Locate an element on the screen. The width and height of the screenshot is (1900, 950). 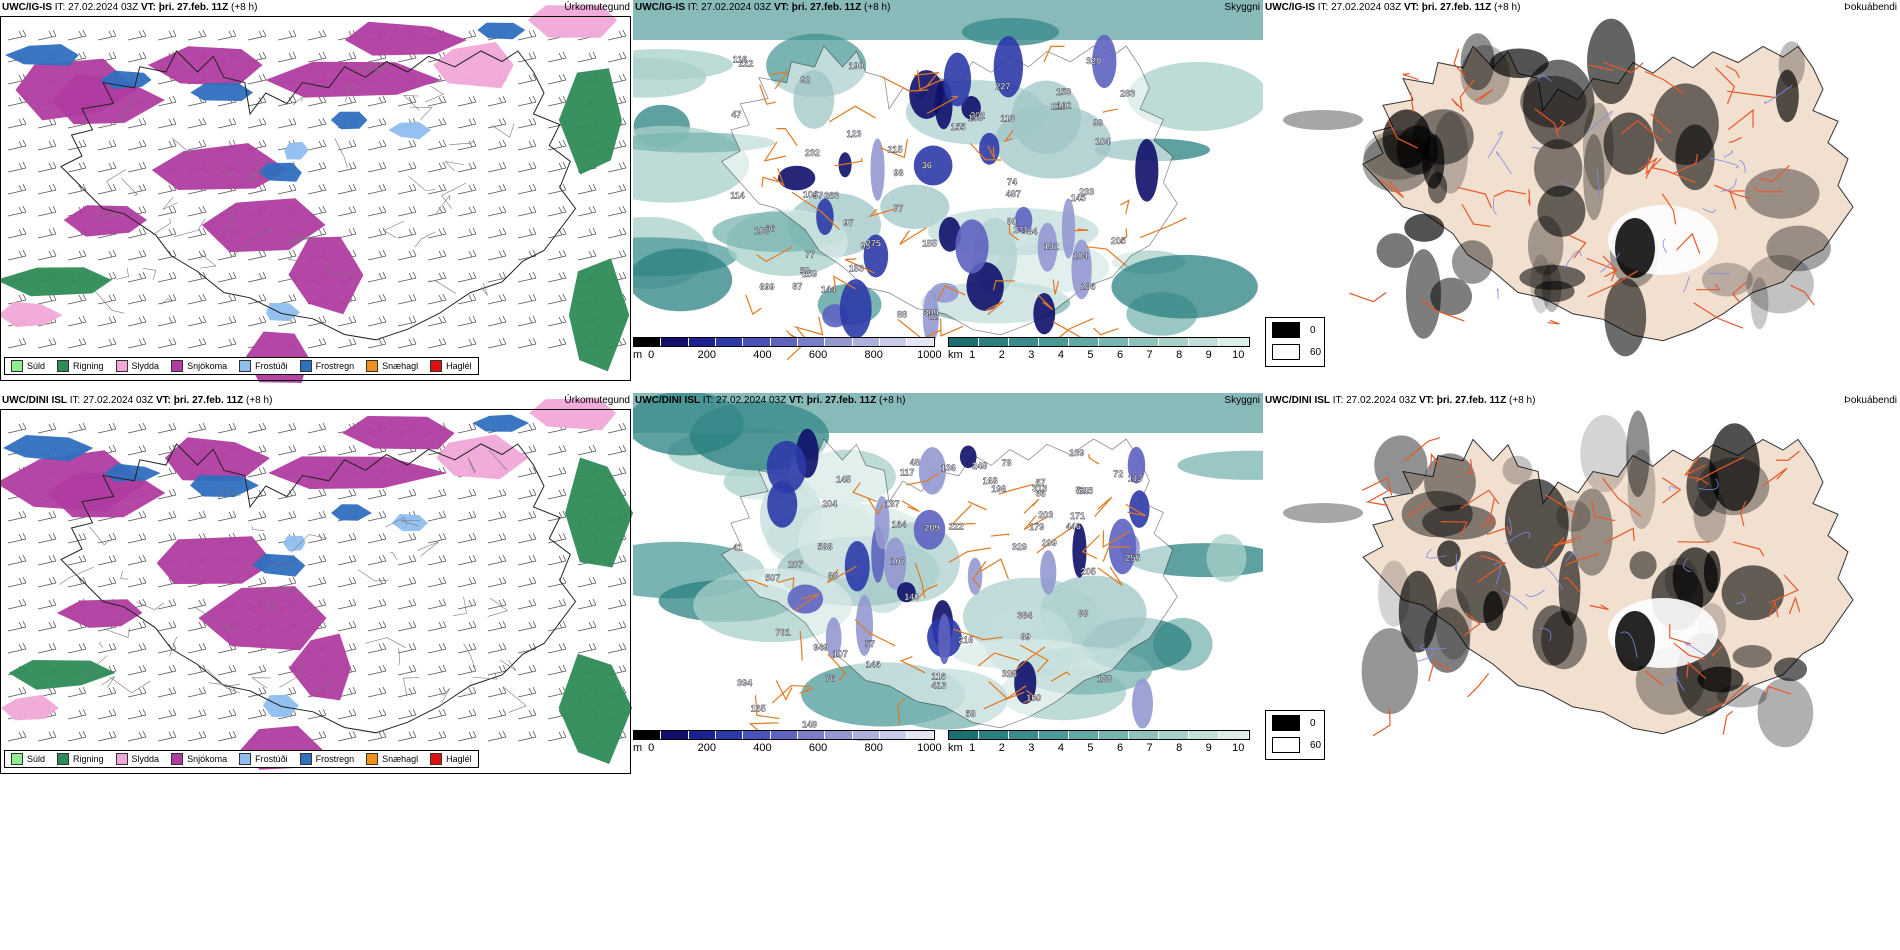
visibility-value-label: 222 is located at coordinates (745, 64).